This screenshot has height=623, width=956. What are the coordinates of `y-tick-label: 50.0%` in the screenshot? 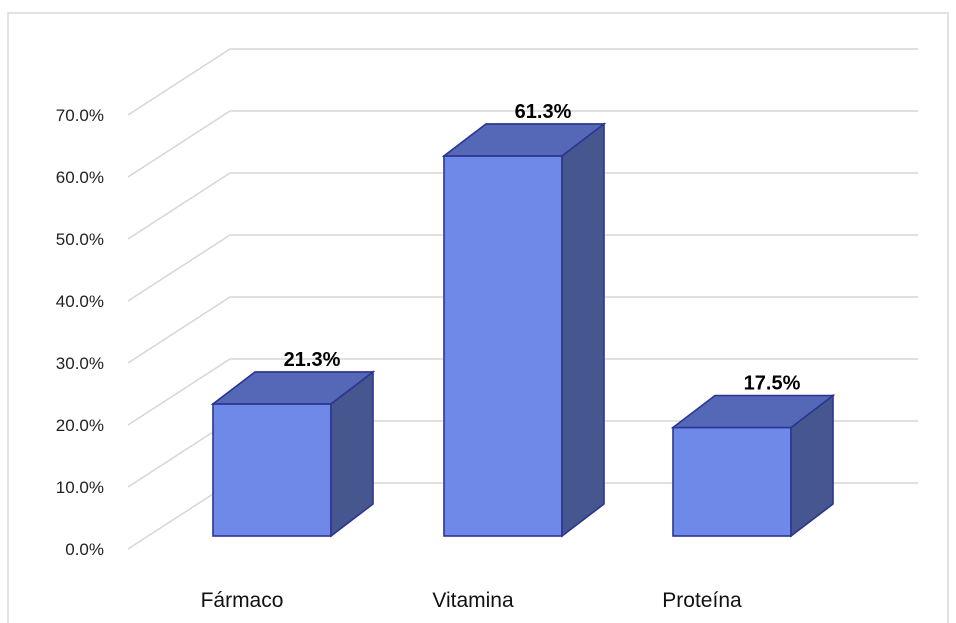 It's located at (80, 239).